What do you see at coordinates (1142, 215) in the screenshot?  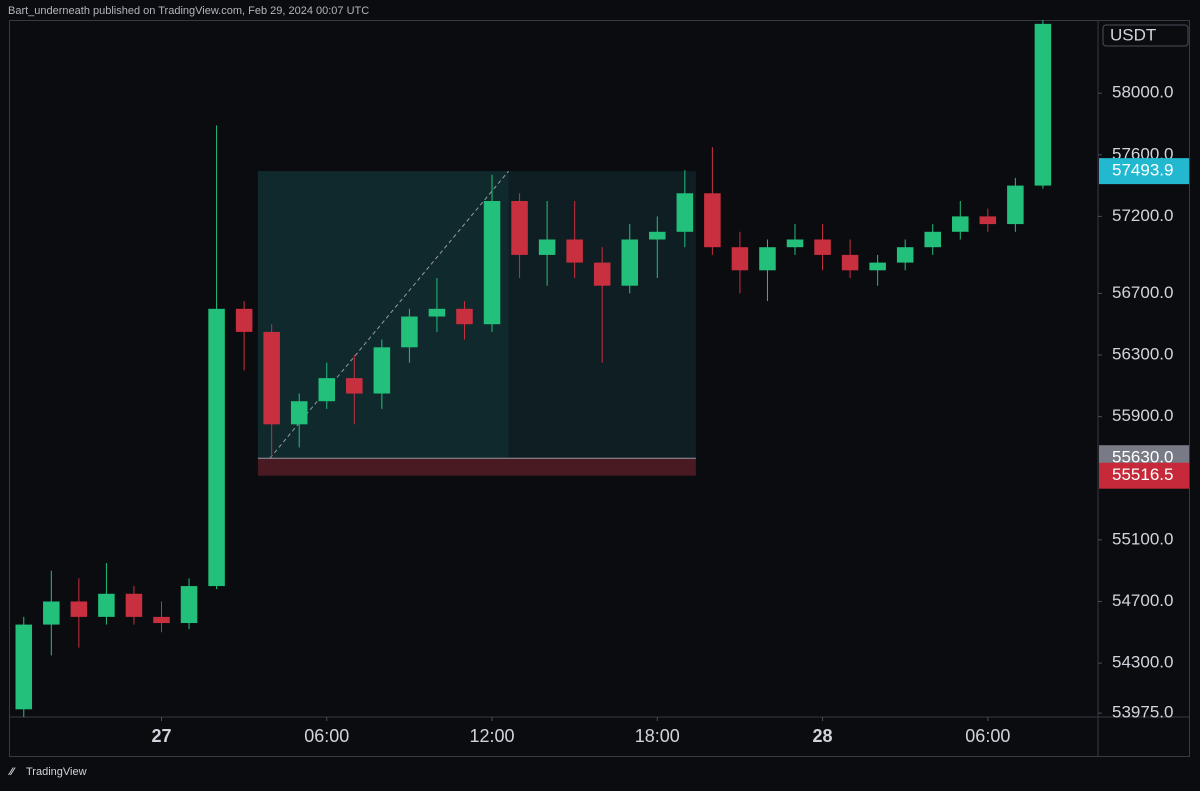 I see `y-tick-label: 57200.0` at bounding box center [1142, 215].